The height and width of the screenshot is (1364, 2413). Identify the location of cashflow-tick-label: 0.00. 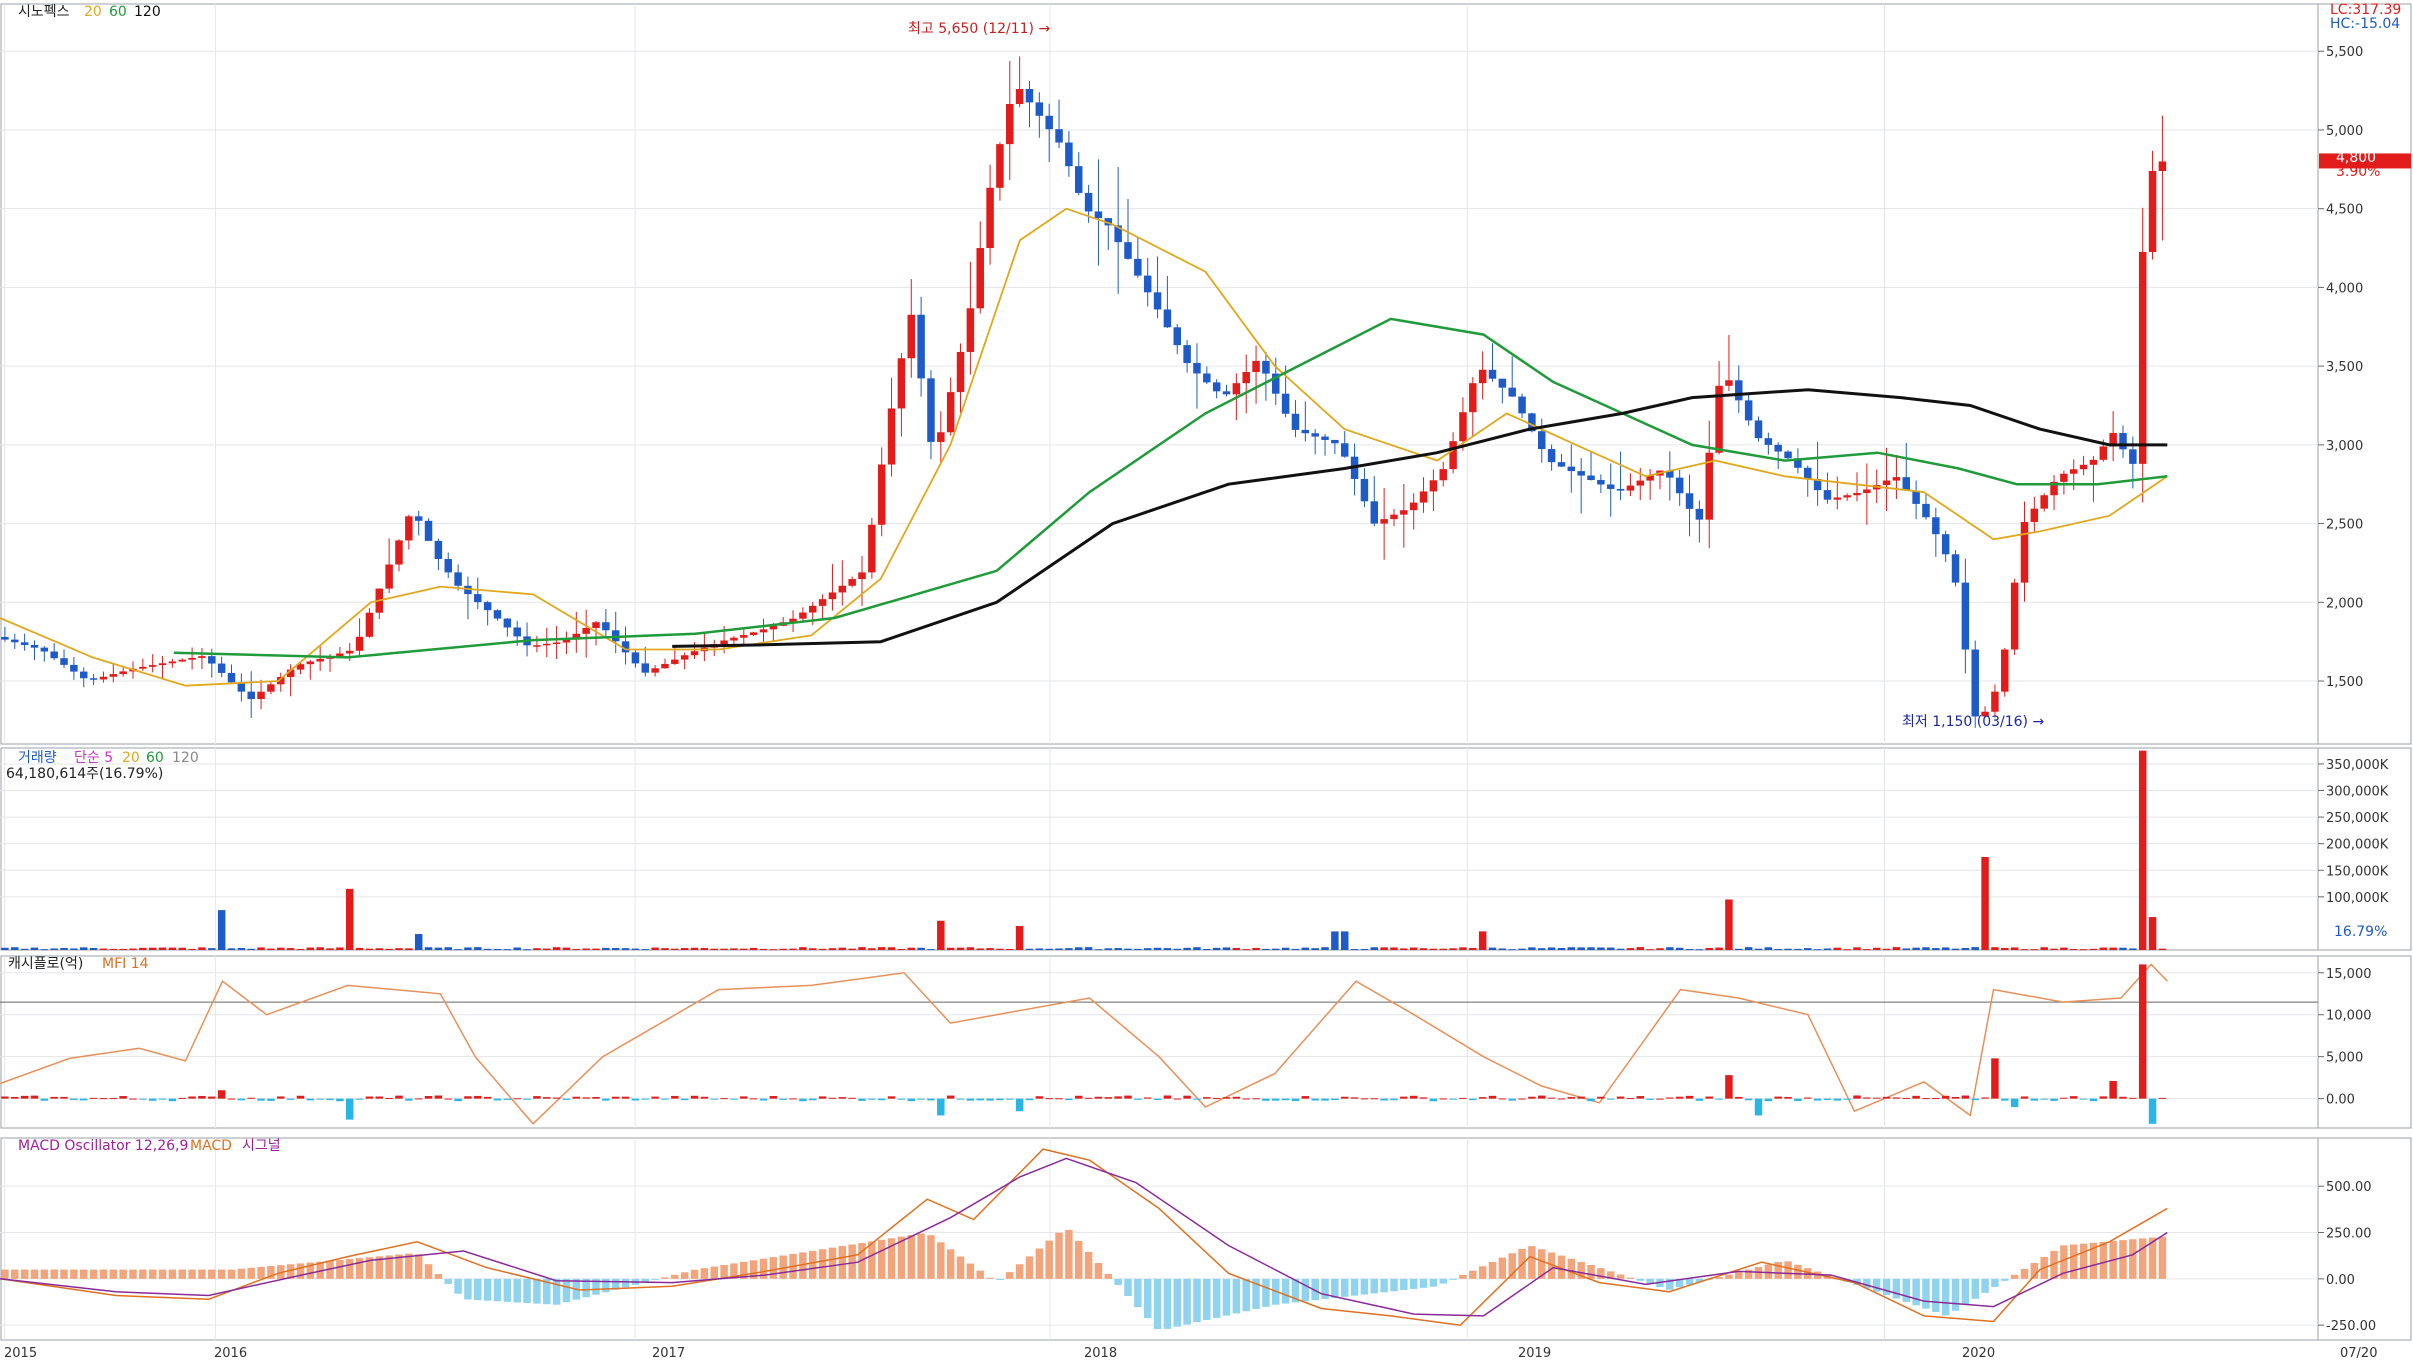
(2340, 1100).